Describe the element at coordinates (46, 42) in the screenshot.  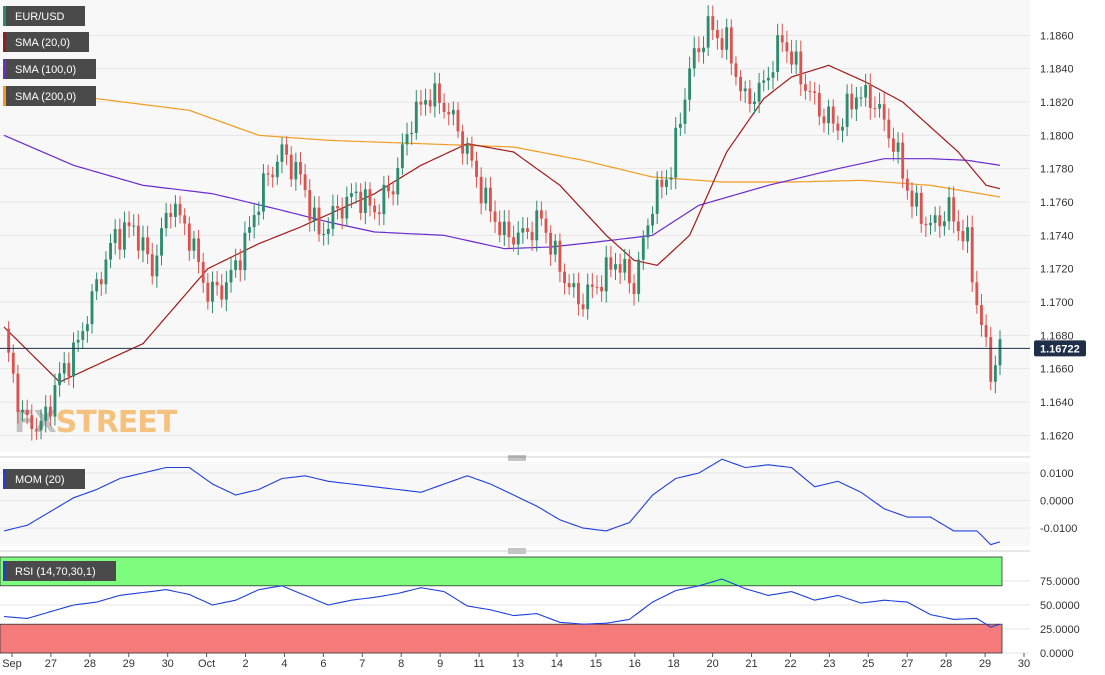
I see `legend-badge-sma20: SMA (20,0)` at that location.